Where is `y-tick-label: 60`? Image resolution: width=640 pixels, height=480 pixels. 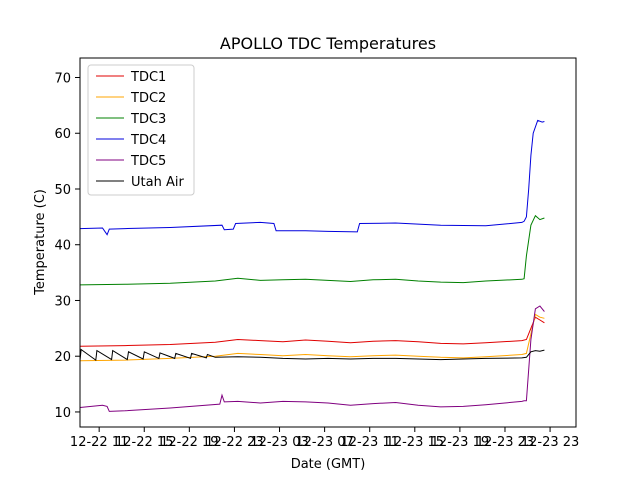
y-tick-label: 60 is located at coordinates (62, 134).